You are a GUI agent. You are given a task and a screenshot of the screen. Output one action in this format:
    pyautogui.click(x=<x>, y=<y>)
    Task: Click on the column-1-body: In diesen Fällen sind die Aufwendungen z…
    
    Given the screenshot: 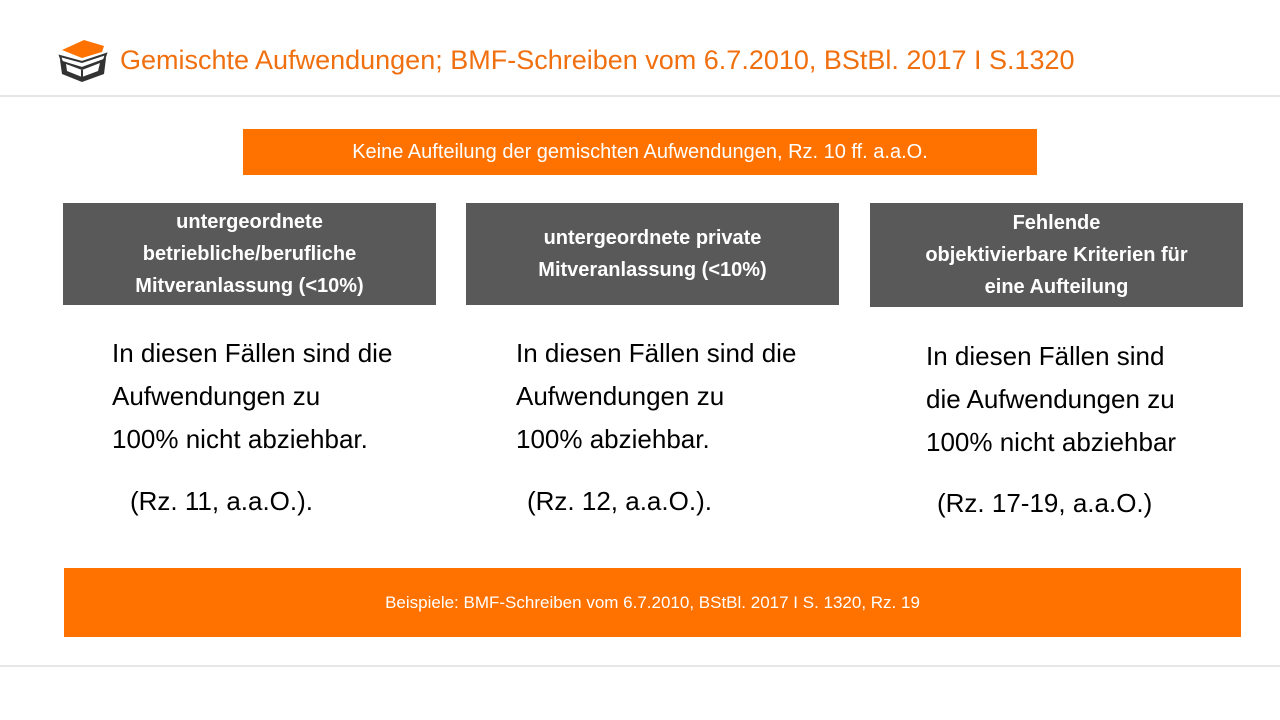 What is the action you would take?
    pyautogui.click(x=272, y=396)
    